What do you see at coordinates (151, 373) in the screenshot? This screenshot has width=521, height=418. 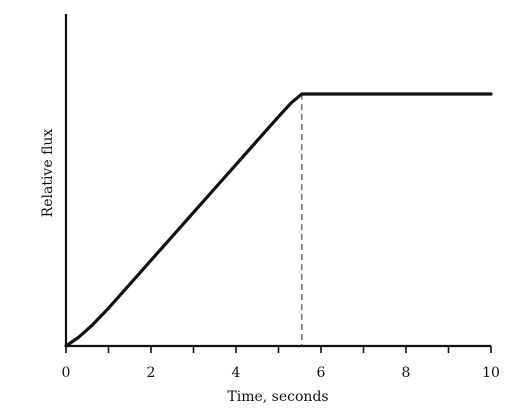 I see `x-axis-tick-label: 2` at bounding box center [151, 373].